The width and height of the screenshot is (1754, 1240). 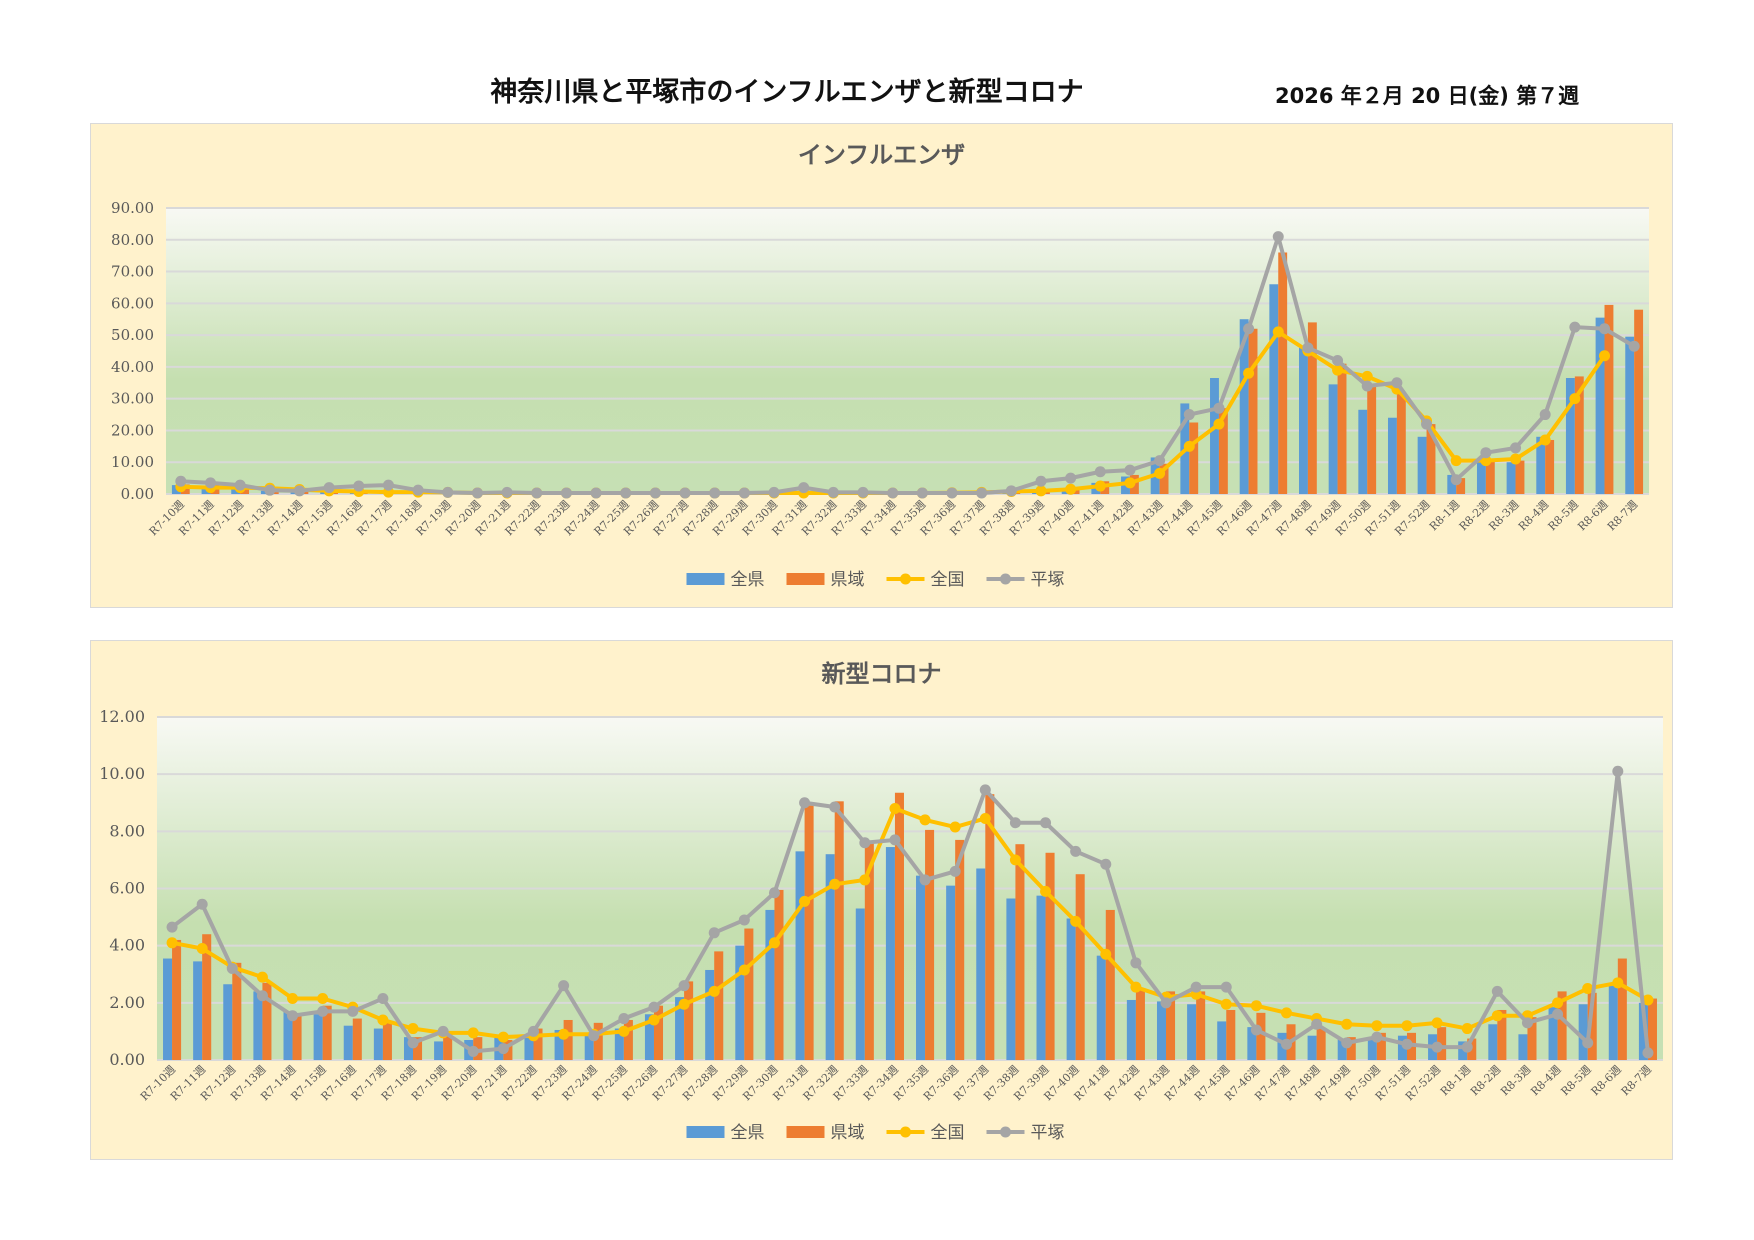 What do you see at coordinates (132, 303) in the screenshot?
I see `y-tick-label: 60.00` at bounding box center [132, 303].